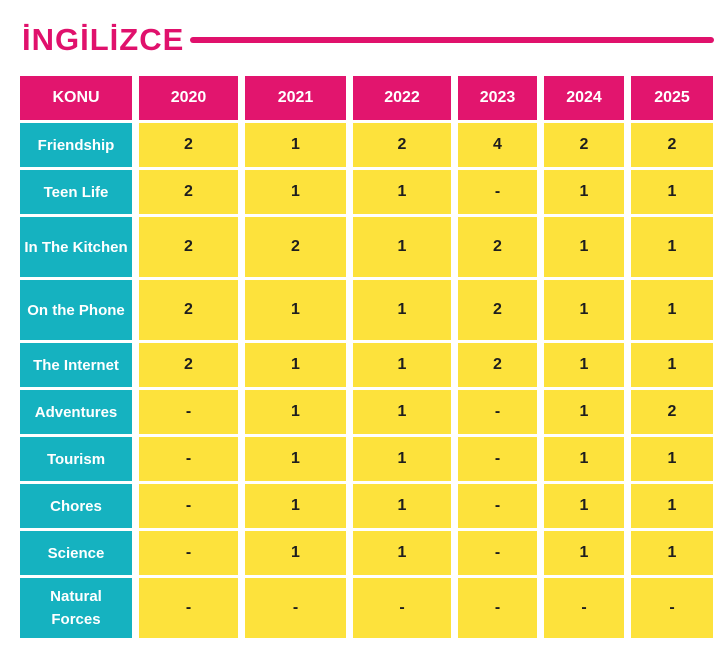 This screenshot has width=722, height=671. I want to click on row-topic-science: Science, so click(76, 553).